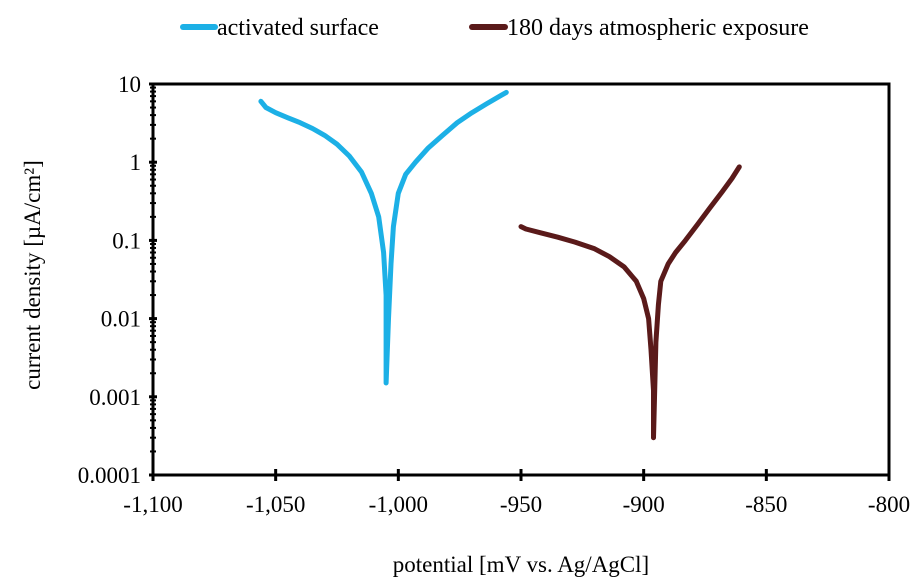 The width and height of the screenshot is (914, 577). What do you see at coordinates (109, 280) in the screenshot?
I see `y-axis-tick-labels: 0.0001 0.001 0.01 0.1 1 10` at bounding box center [109, 280].